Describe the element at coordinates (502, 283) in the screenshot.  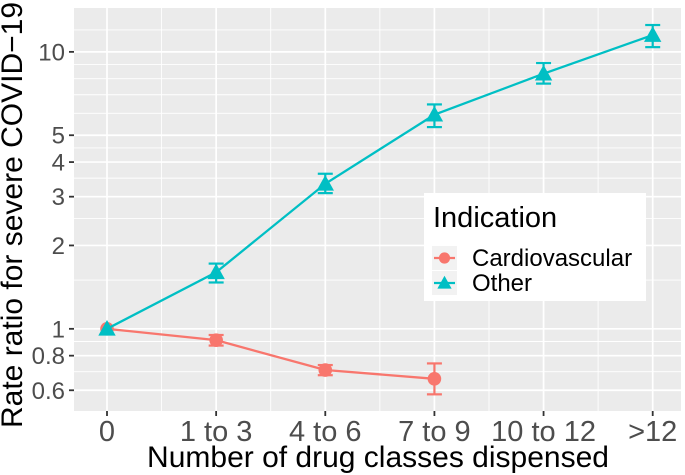
I see `legend-item-label: Other` at that location.